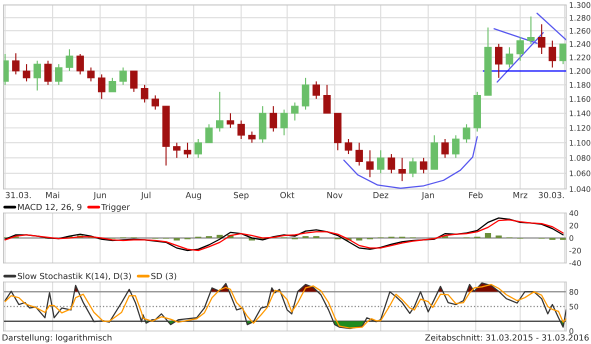 The image size is (591, 344). I want to click on x-tick-label: Feb, so click(476, 195).